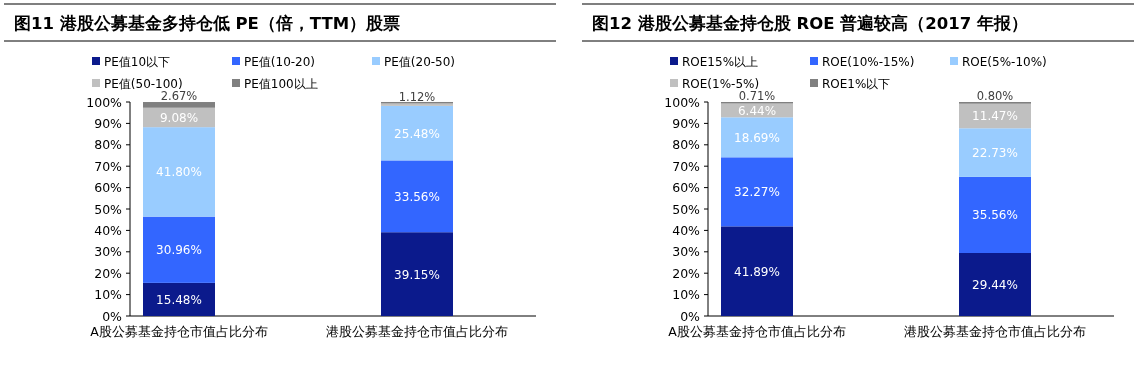  I want to click on chart-title: 图12 港股公募基金持仓股 ROE 普遍较高（2017 年报）, so click(810, 23).